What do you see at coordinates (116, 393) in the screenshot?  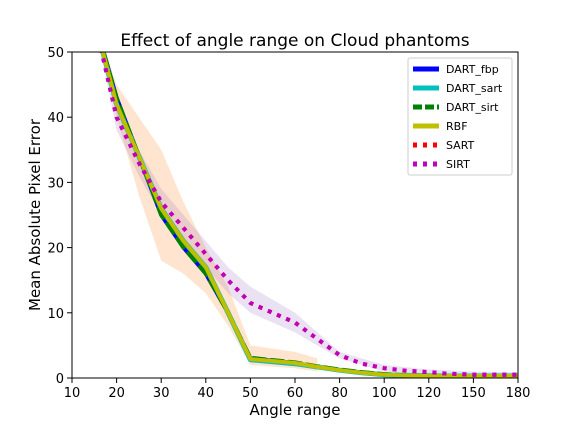 I see `x-tick-label: 20` at bounding box center [116, 393].